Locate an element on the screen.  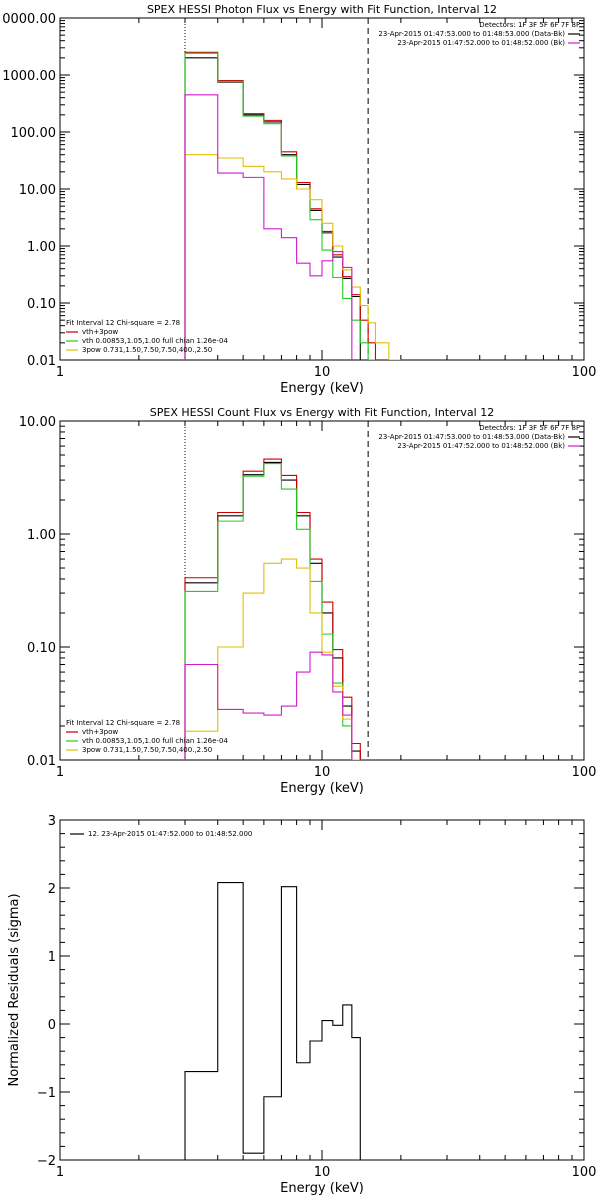
y-tick-label: −1 is located at coordinates (46, 1093).